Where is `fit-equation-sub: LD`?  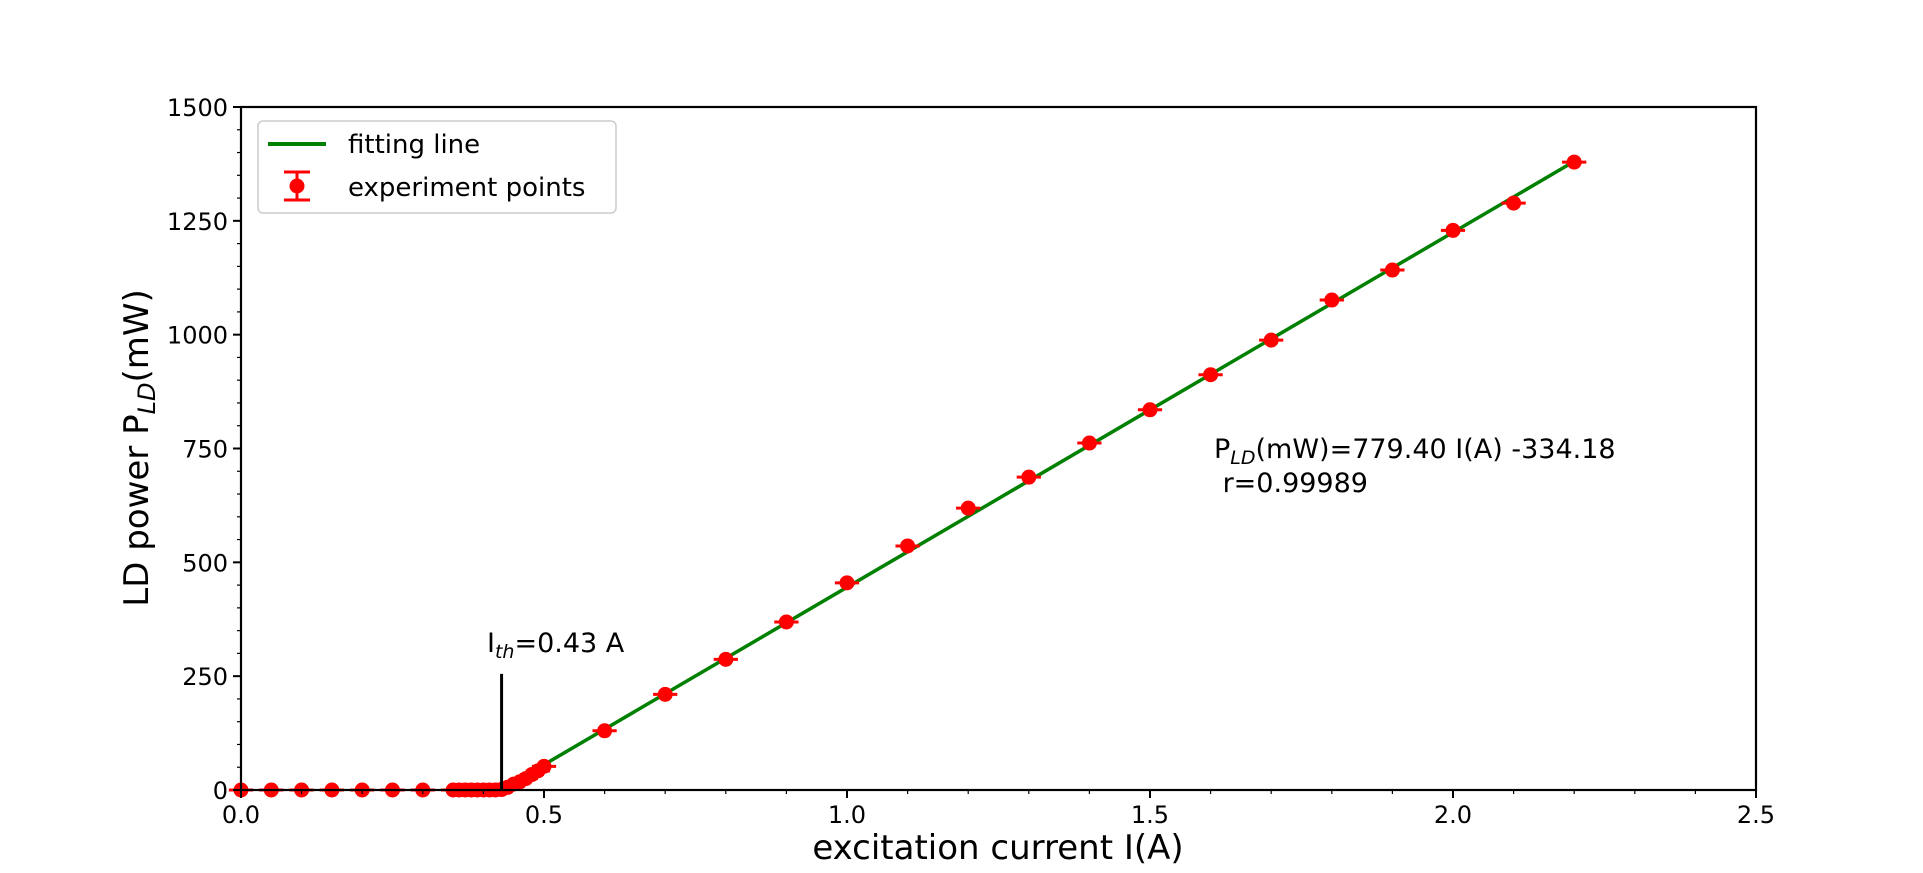 fit-equation-sub: LD is located at coordinates (1242, 458).